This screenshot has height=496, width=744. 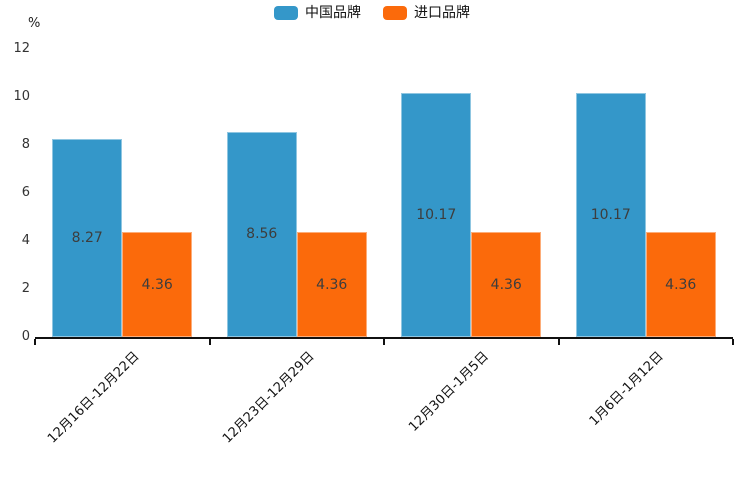 What do you see at coordinates (94, 398) in the screenshot?
I see `x-tick-label: 12月16日-12月22日` at bounding box center [94, 398].